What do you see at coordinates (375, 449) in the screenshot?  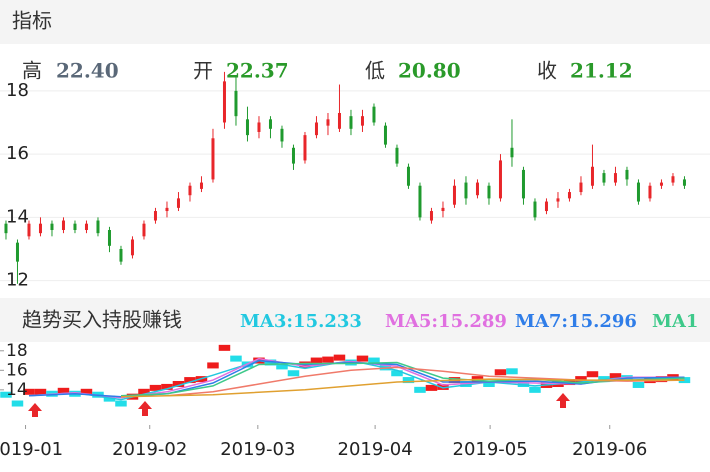 I see `x-tick-label: 2019-04` at bounding box center [375, 449].